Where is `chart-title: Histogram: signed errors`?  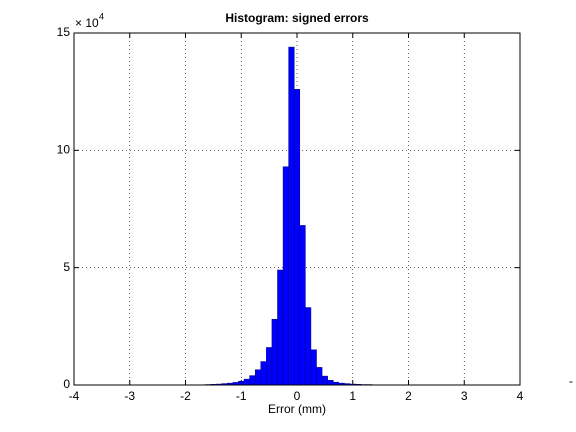 chart-title: Histogram: signed errors is located at coordinates (297, 18).